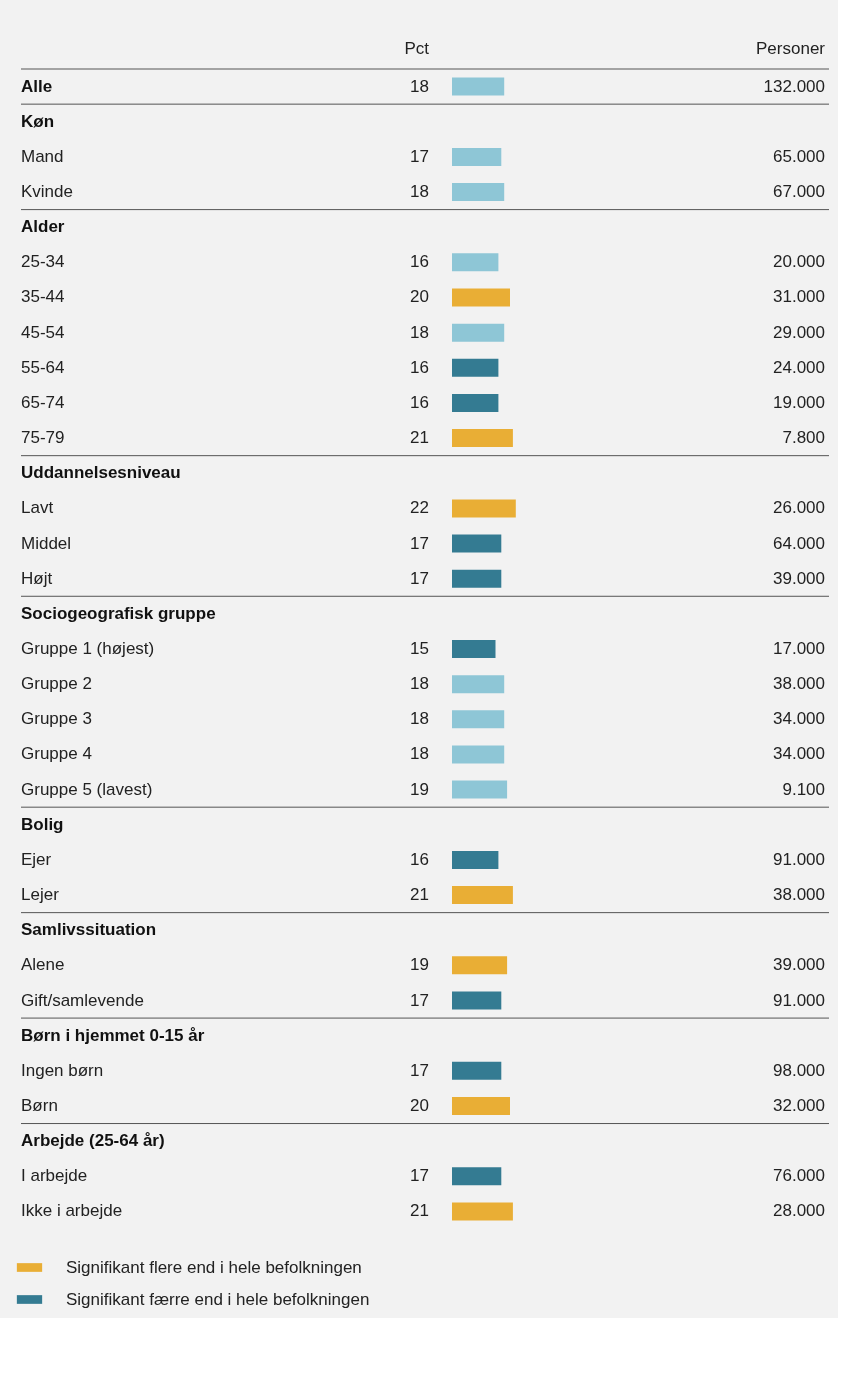  What do you see at coordinates (43, 262) in the screenshot?
I see `y-tick-label: 25-34` at bounding box center [43, 262].